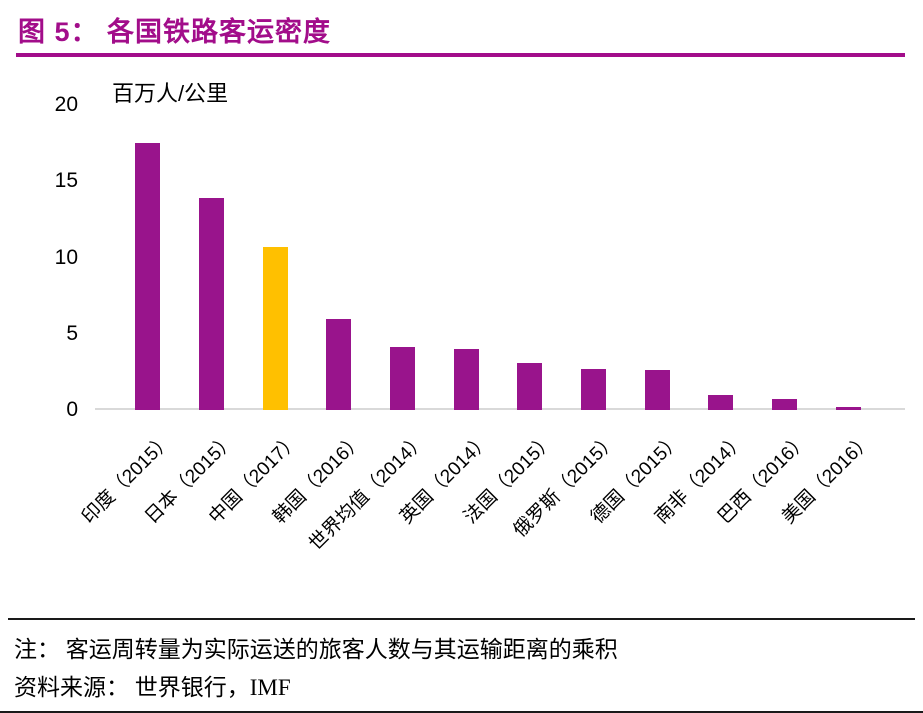 The width and height of the screenshot is (923, 713). What do you see at coordinates (460, 55) in the screenshot?
I see `title-underline-rule` at bounding box center [460, 55].